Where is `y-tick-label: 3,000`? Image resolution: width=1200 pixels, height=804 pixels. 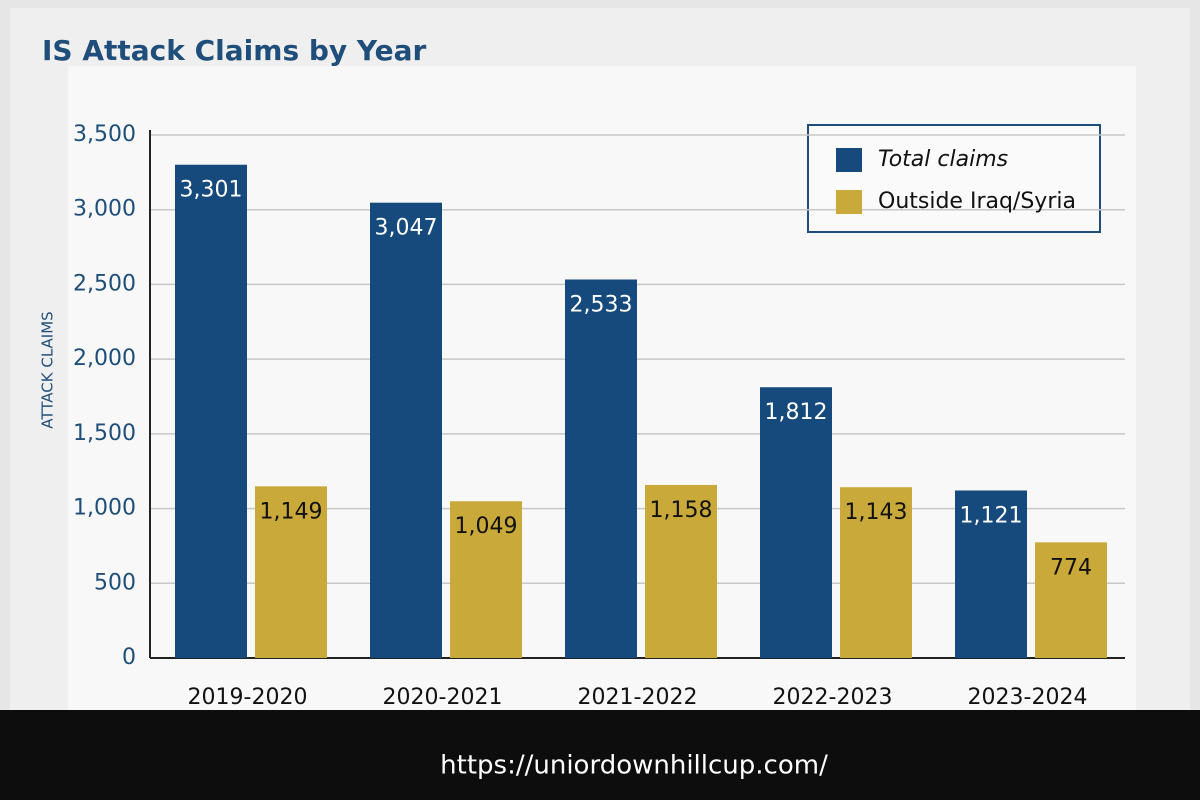
y-tick-label: 3,000 is located at coordinates (104, 209).